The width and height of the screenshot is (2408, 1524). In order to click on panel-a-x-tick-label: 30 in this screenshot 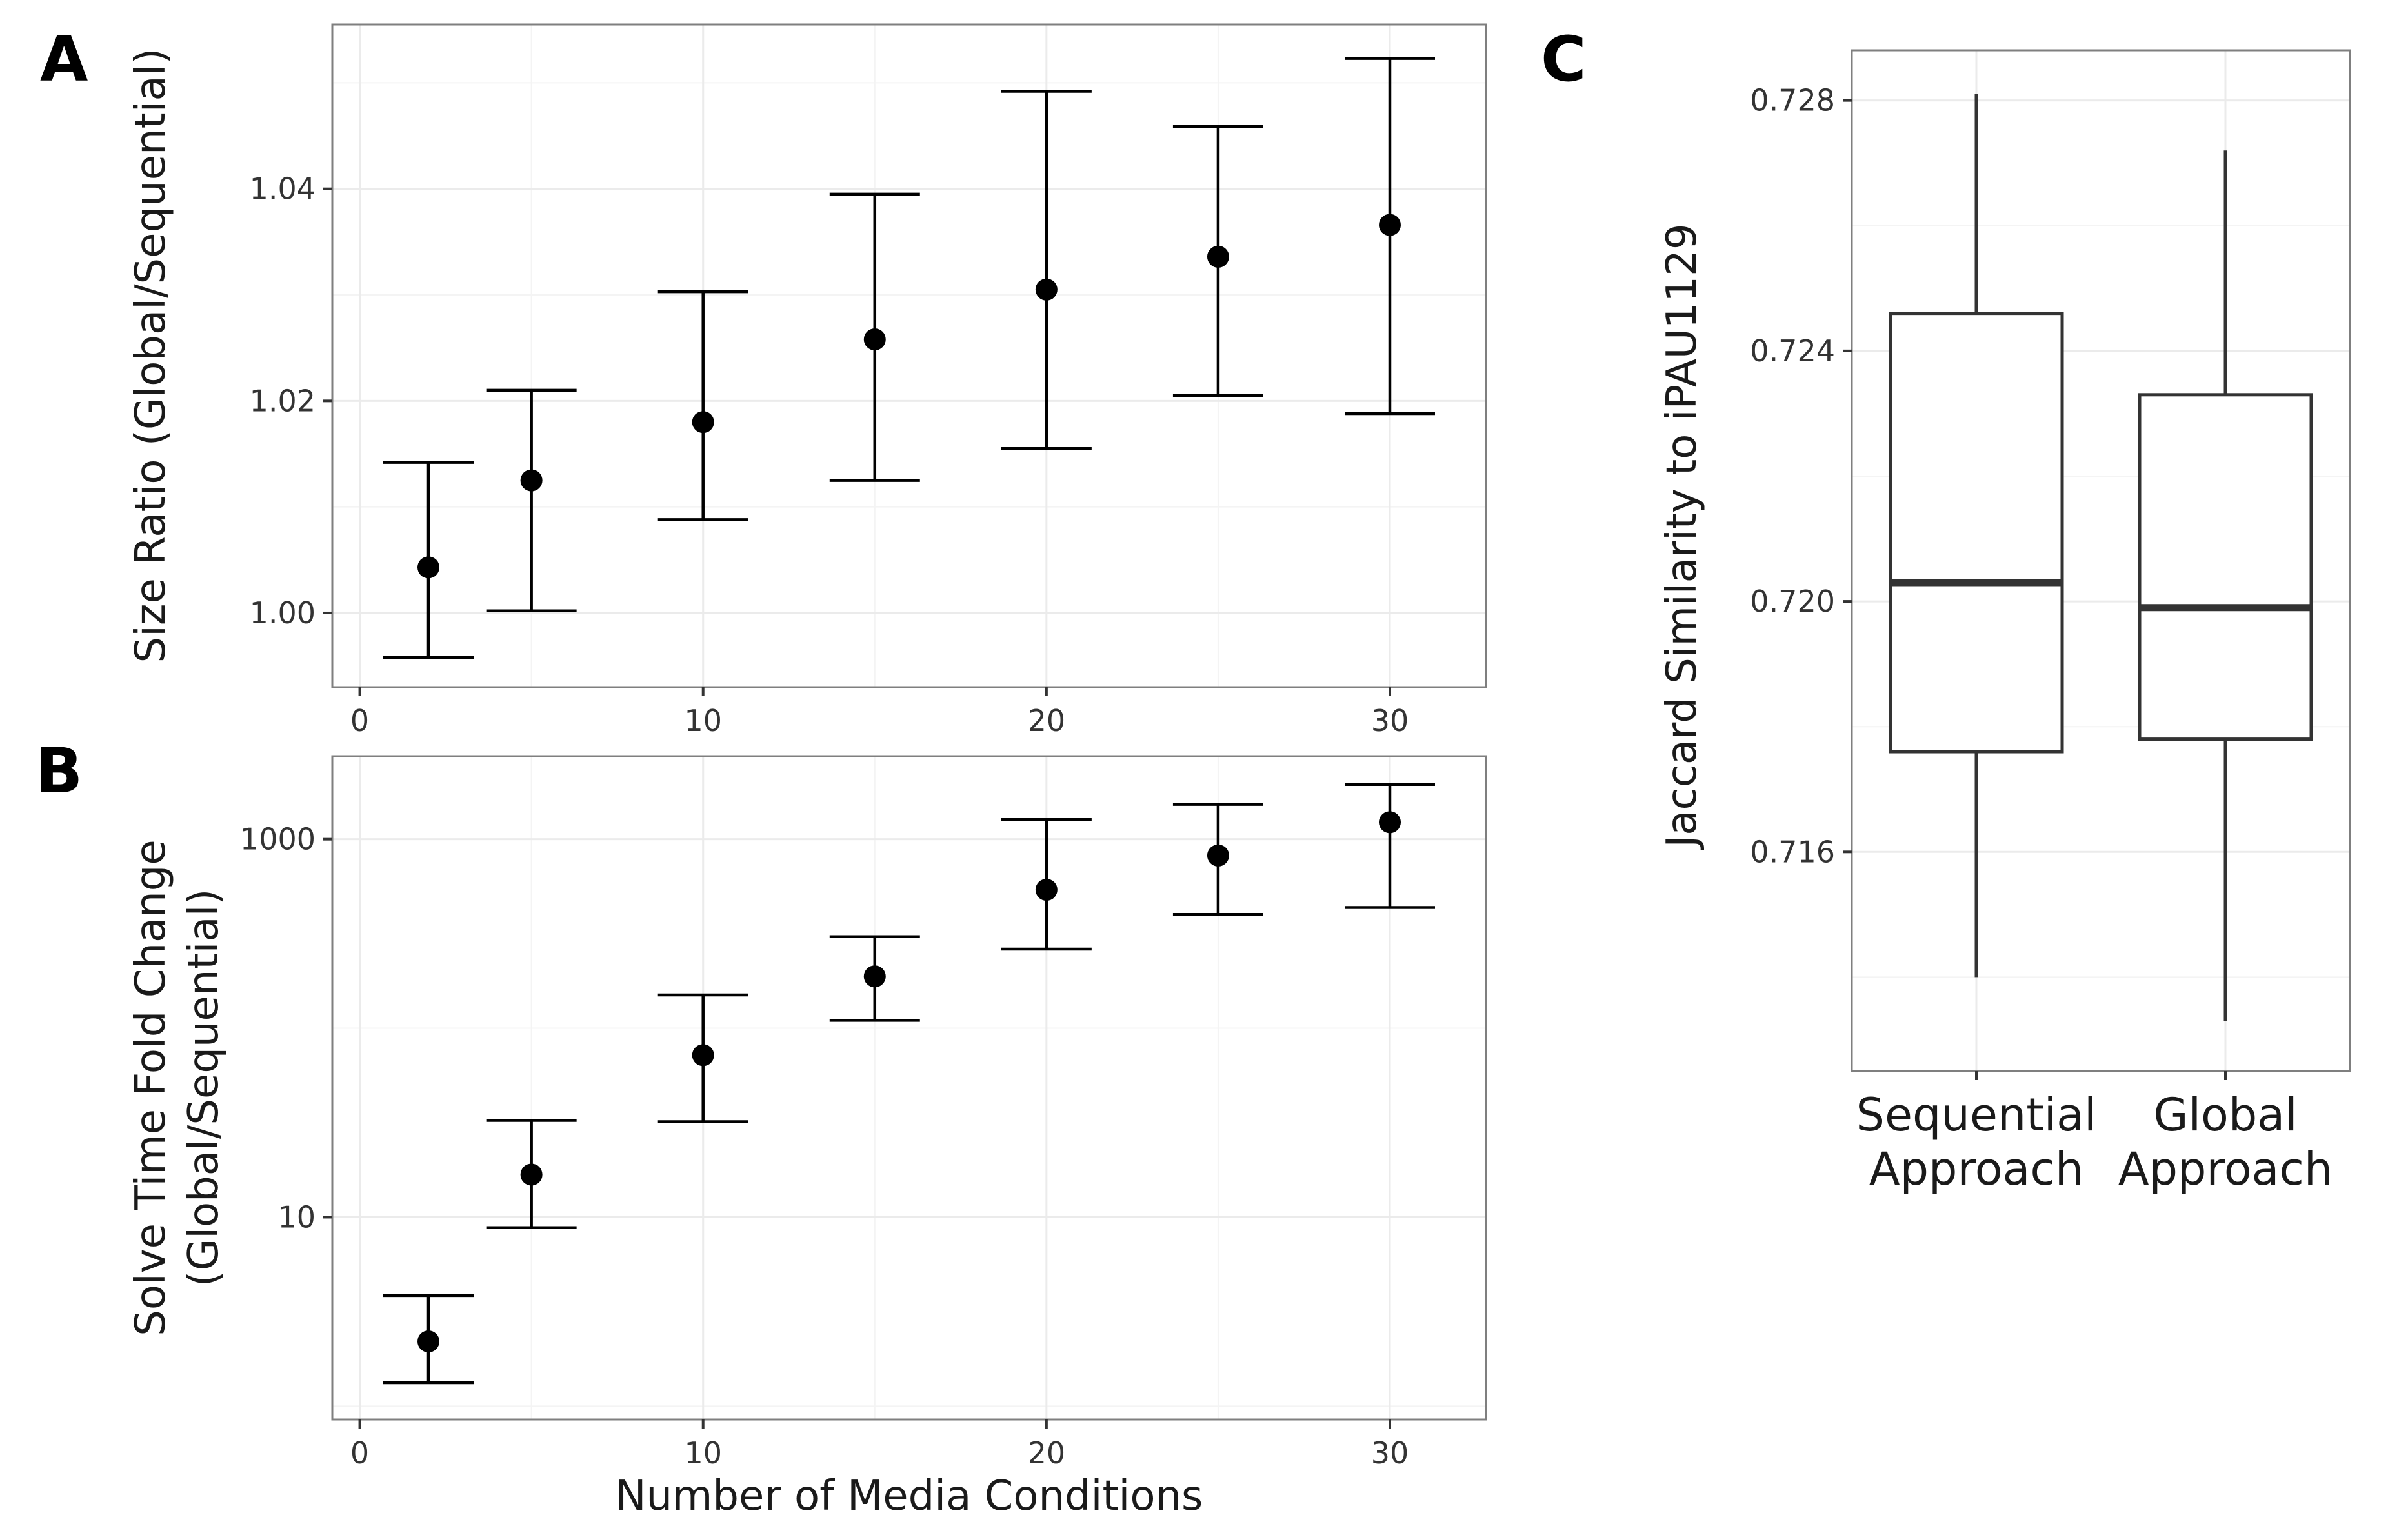, I will do `click(1390, 720)`.